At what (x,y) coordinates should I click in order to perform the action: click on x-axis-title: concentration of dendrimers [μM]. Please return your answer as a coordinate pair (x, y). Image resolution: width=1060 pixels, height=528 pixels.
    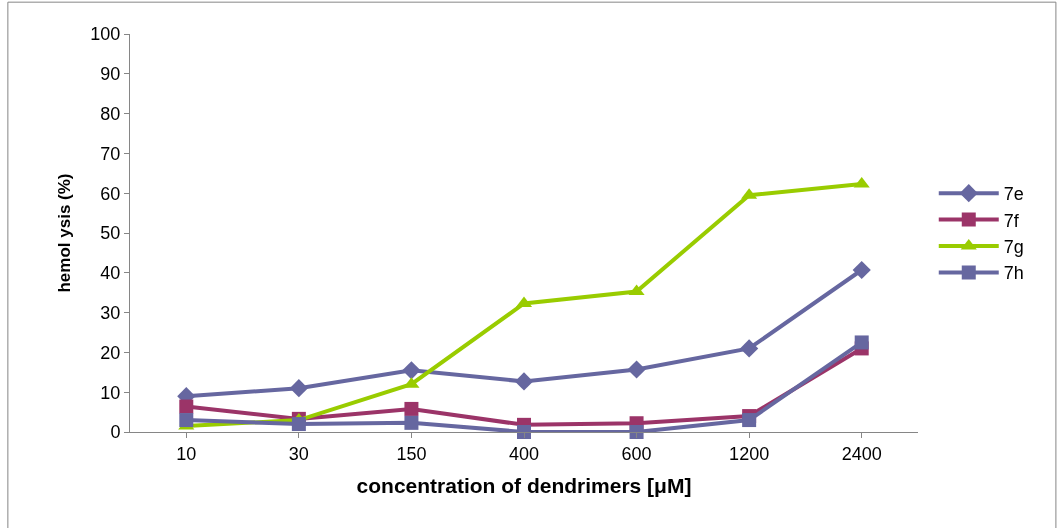
    Looking at the image, I should click on (524, 485).